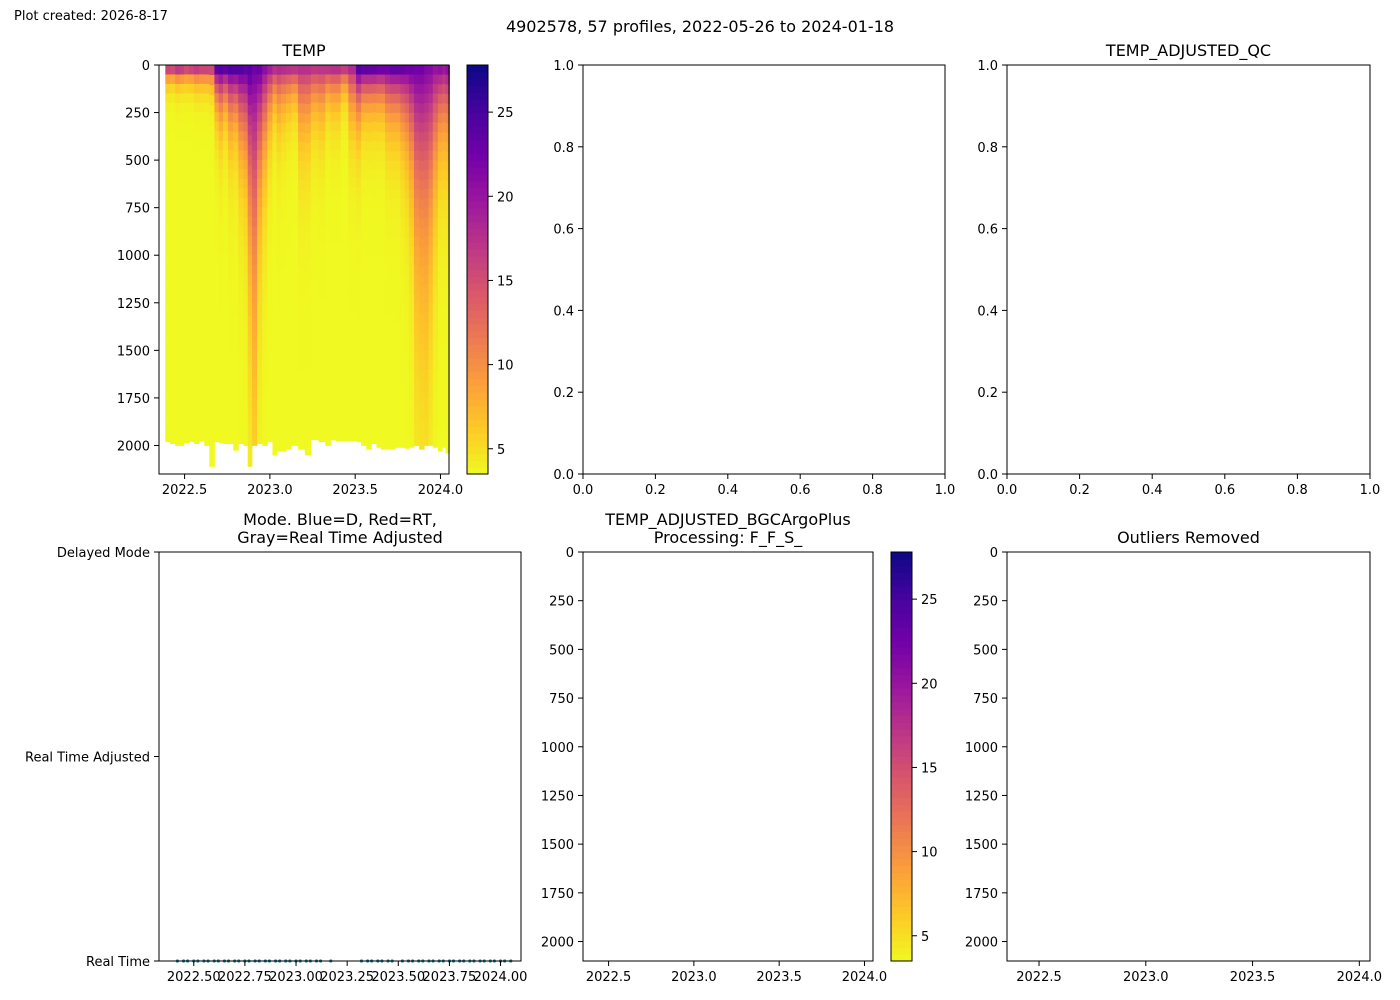  I want to click on x-tick-label: 2023.00, so click(296, 977).